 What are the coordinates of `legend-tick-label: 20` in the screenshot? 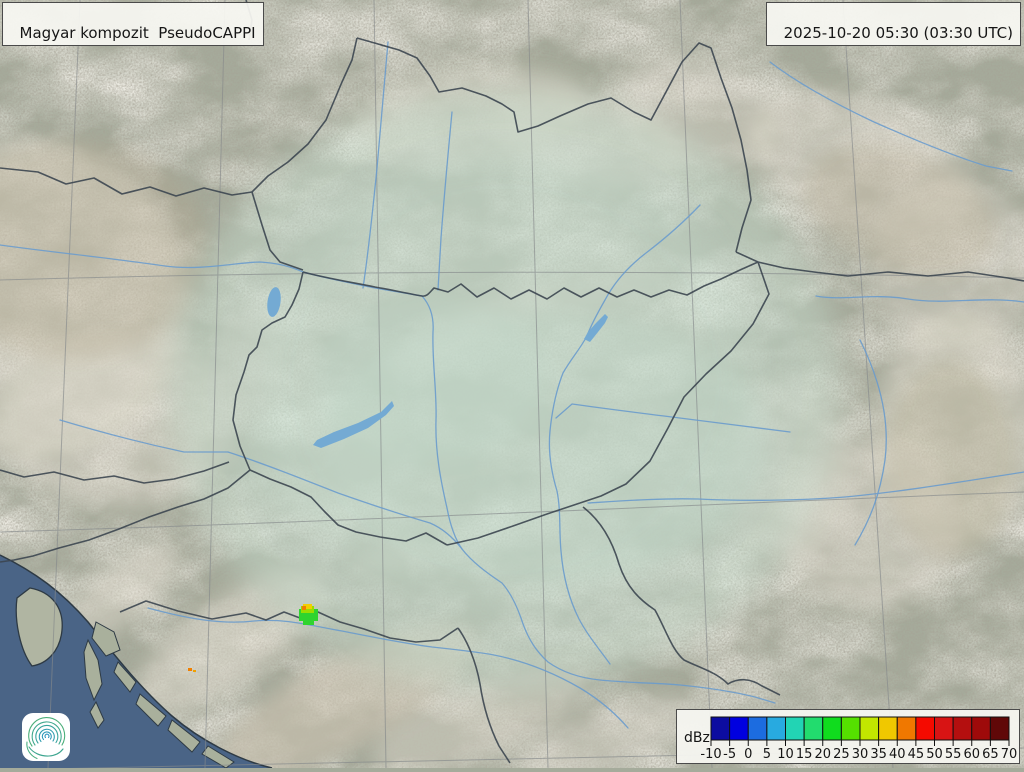 It's located at (822, 754).